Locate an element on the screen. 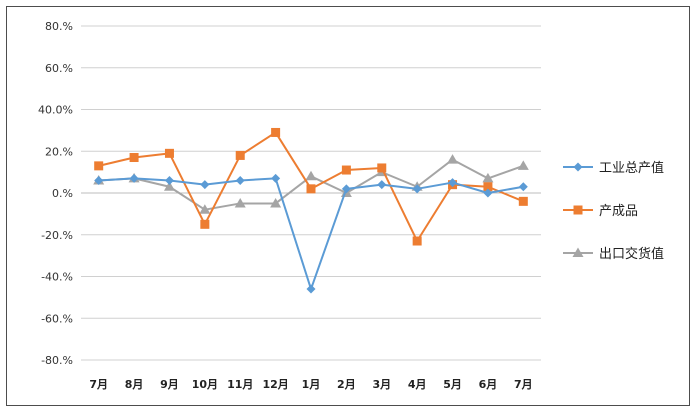 The width and height of the screenshot is (700, 414). legend-entry: 工业总产值 is located at coordinates (613, 168).